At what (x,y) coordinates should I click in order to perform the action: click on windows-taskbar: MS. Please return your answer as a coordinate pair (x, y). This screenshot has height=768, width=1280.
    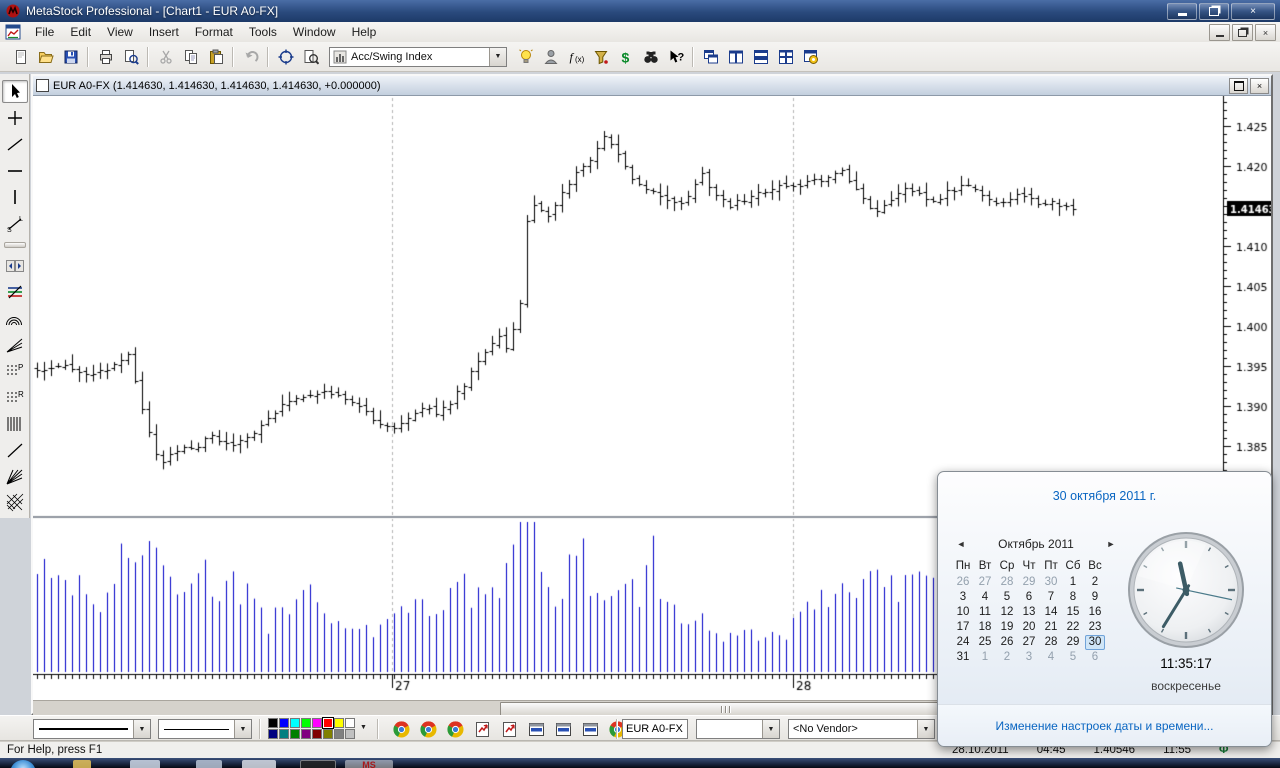
    Looking at the image, I should click on (640, 763).